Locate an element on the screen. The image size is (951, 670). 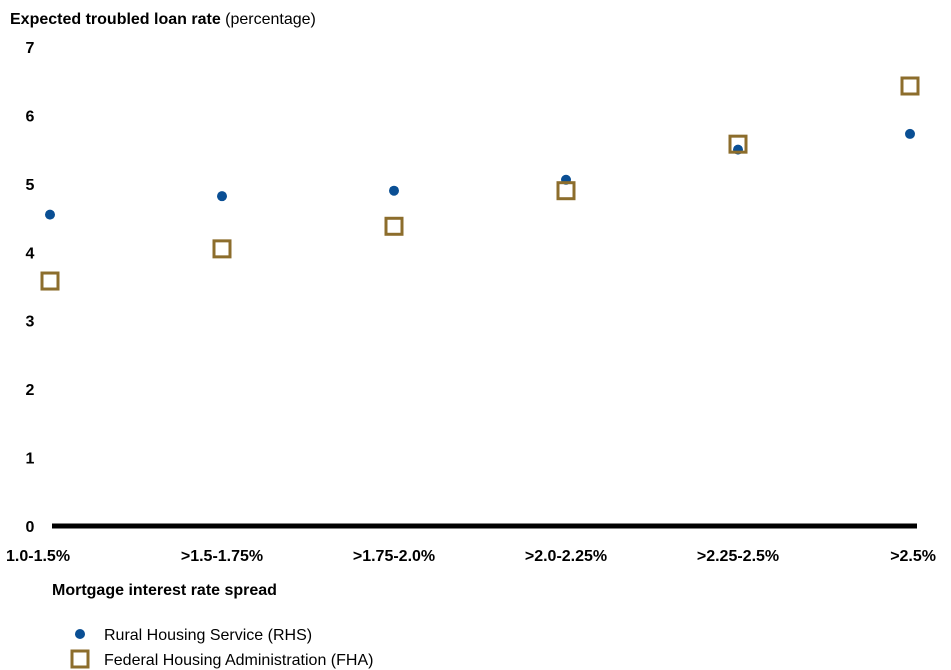
legend-label: Rural Housing Service (RHS) is located at coordinates (208, 635).